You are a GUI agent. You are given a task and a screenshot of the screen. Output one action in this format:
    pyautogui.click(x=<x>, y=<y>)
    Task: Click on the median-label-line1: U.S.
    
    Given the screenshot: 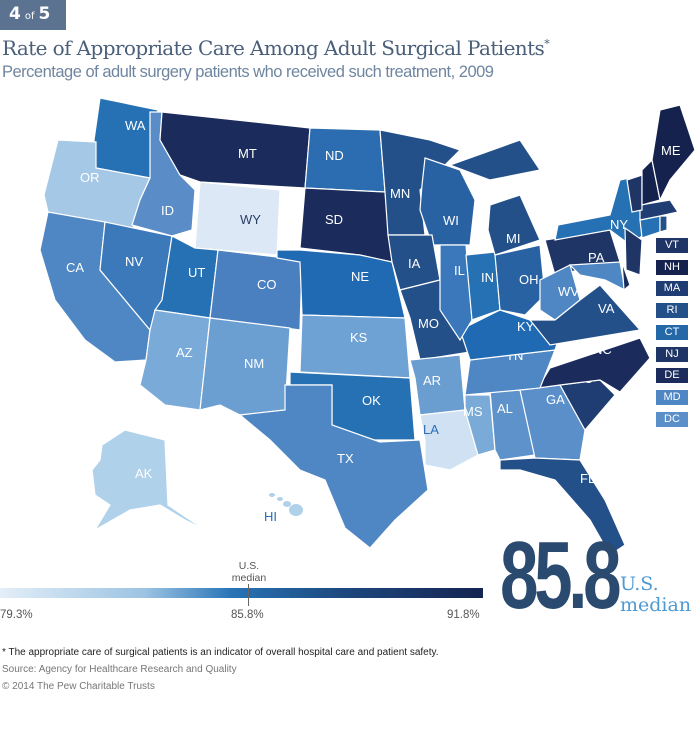 What is the action you would take?
    pyautogui.click(x=249, y=566)
    